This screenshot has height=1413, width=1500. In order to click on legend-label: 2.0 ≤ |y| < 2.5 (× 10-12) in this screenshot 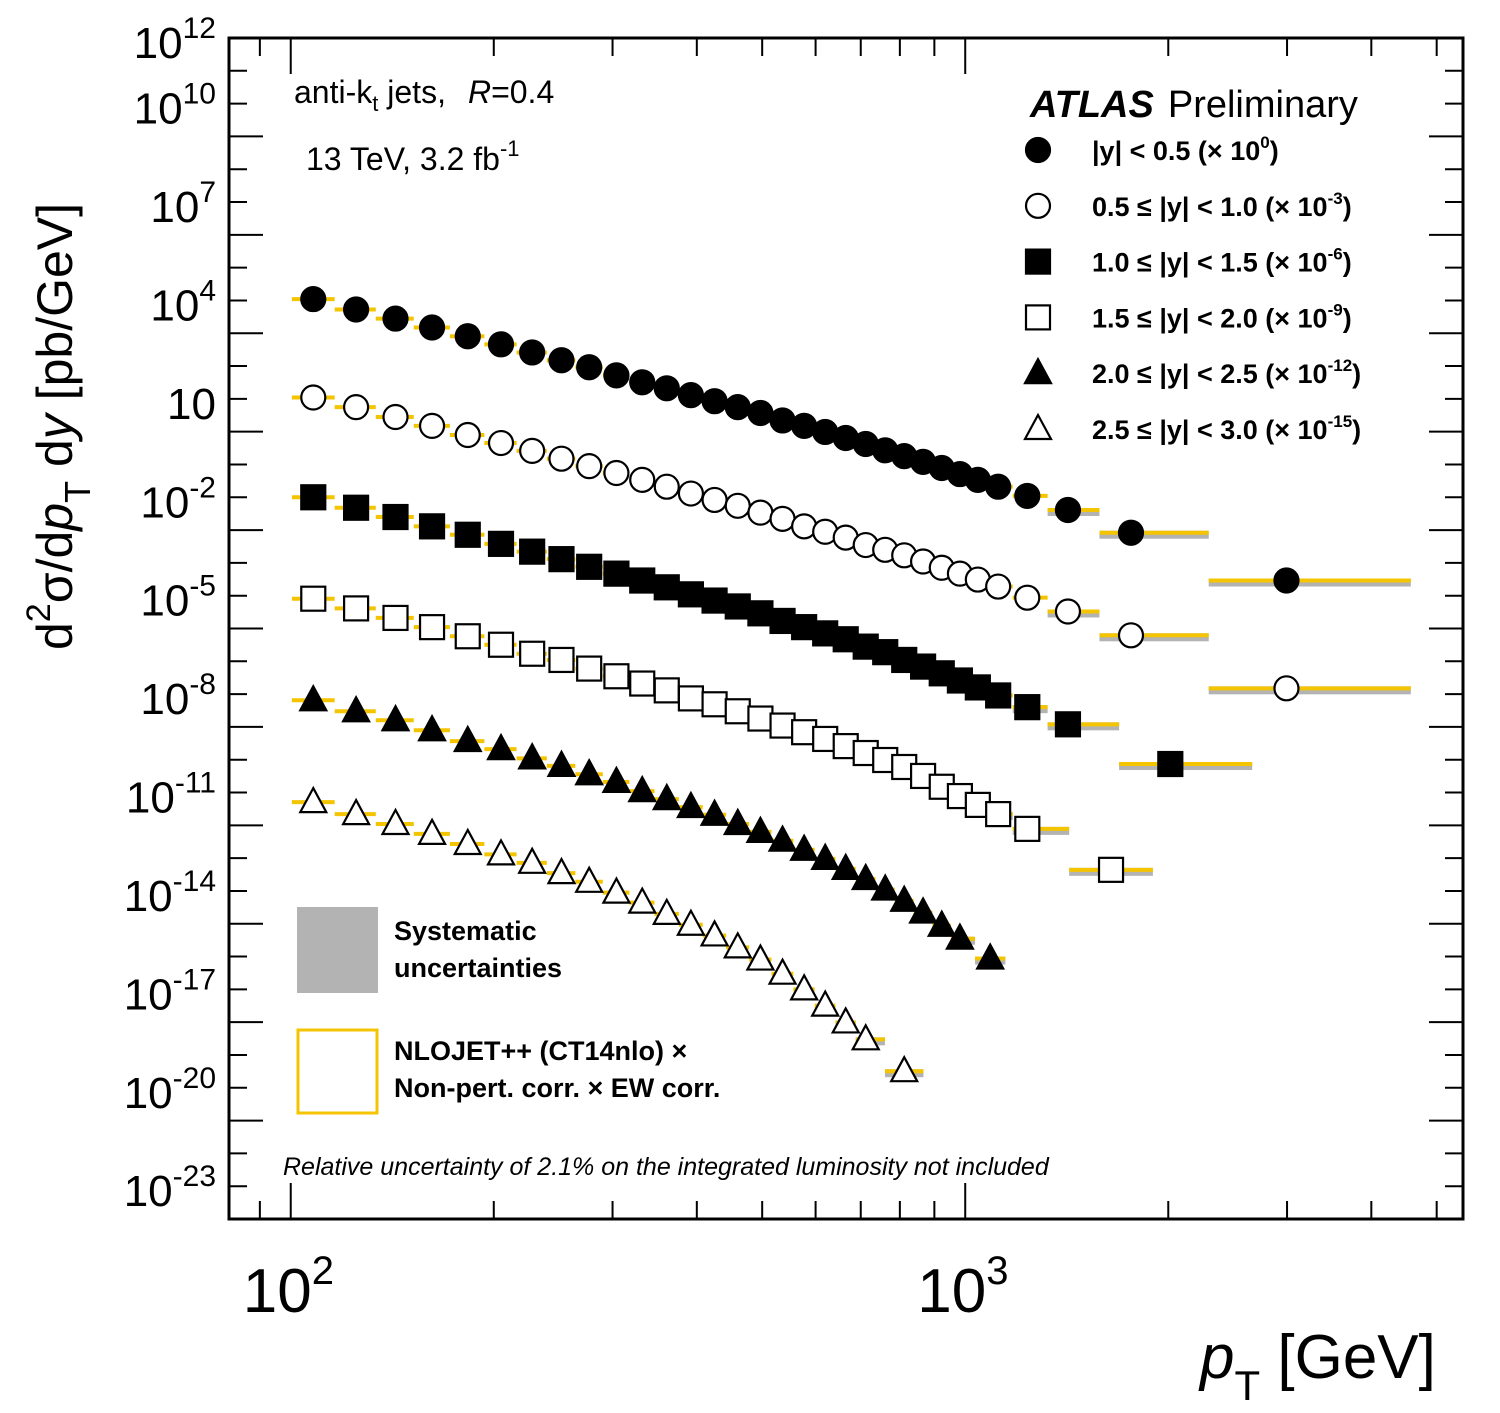, I will do `click(1226, 372)`.